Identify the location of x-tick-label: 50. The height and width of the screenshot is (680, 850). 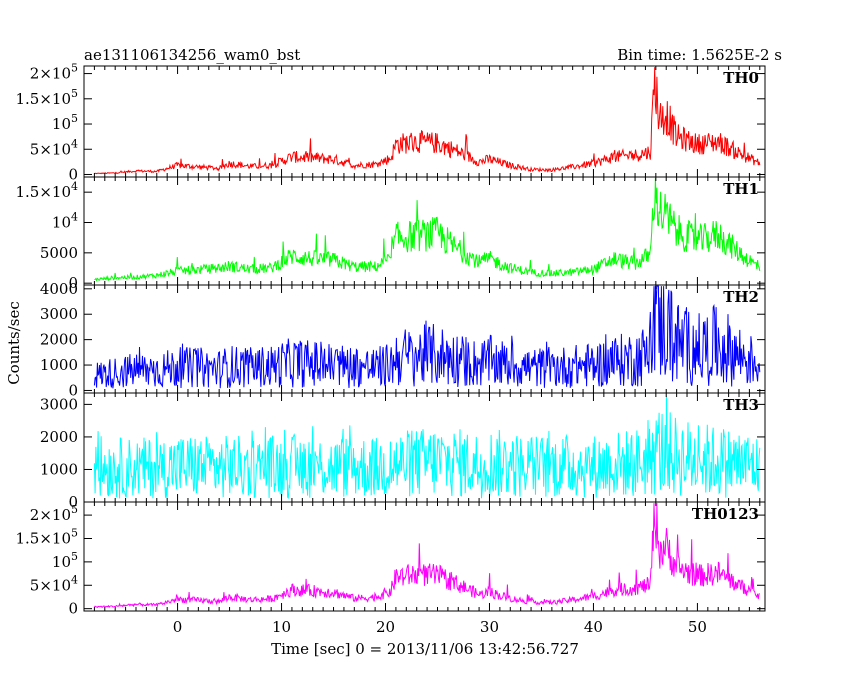
(697, 627).